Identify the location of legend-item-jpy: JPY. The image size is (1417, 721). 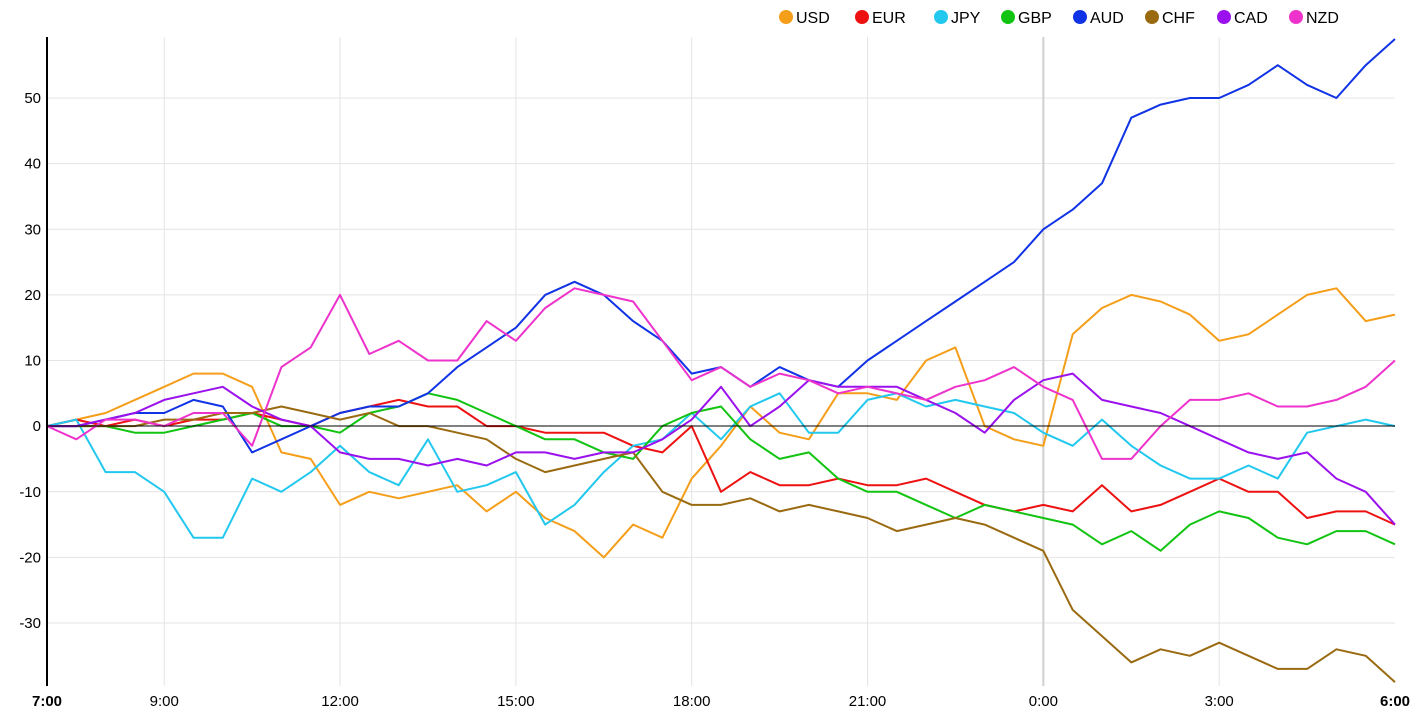
(957, 18).